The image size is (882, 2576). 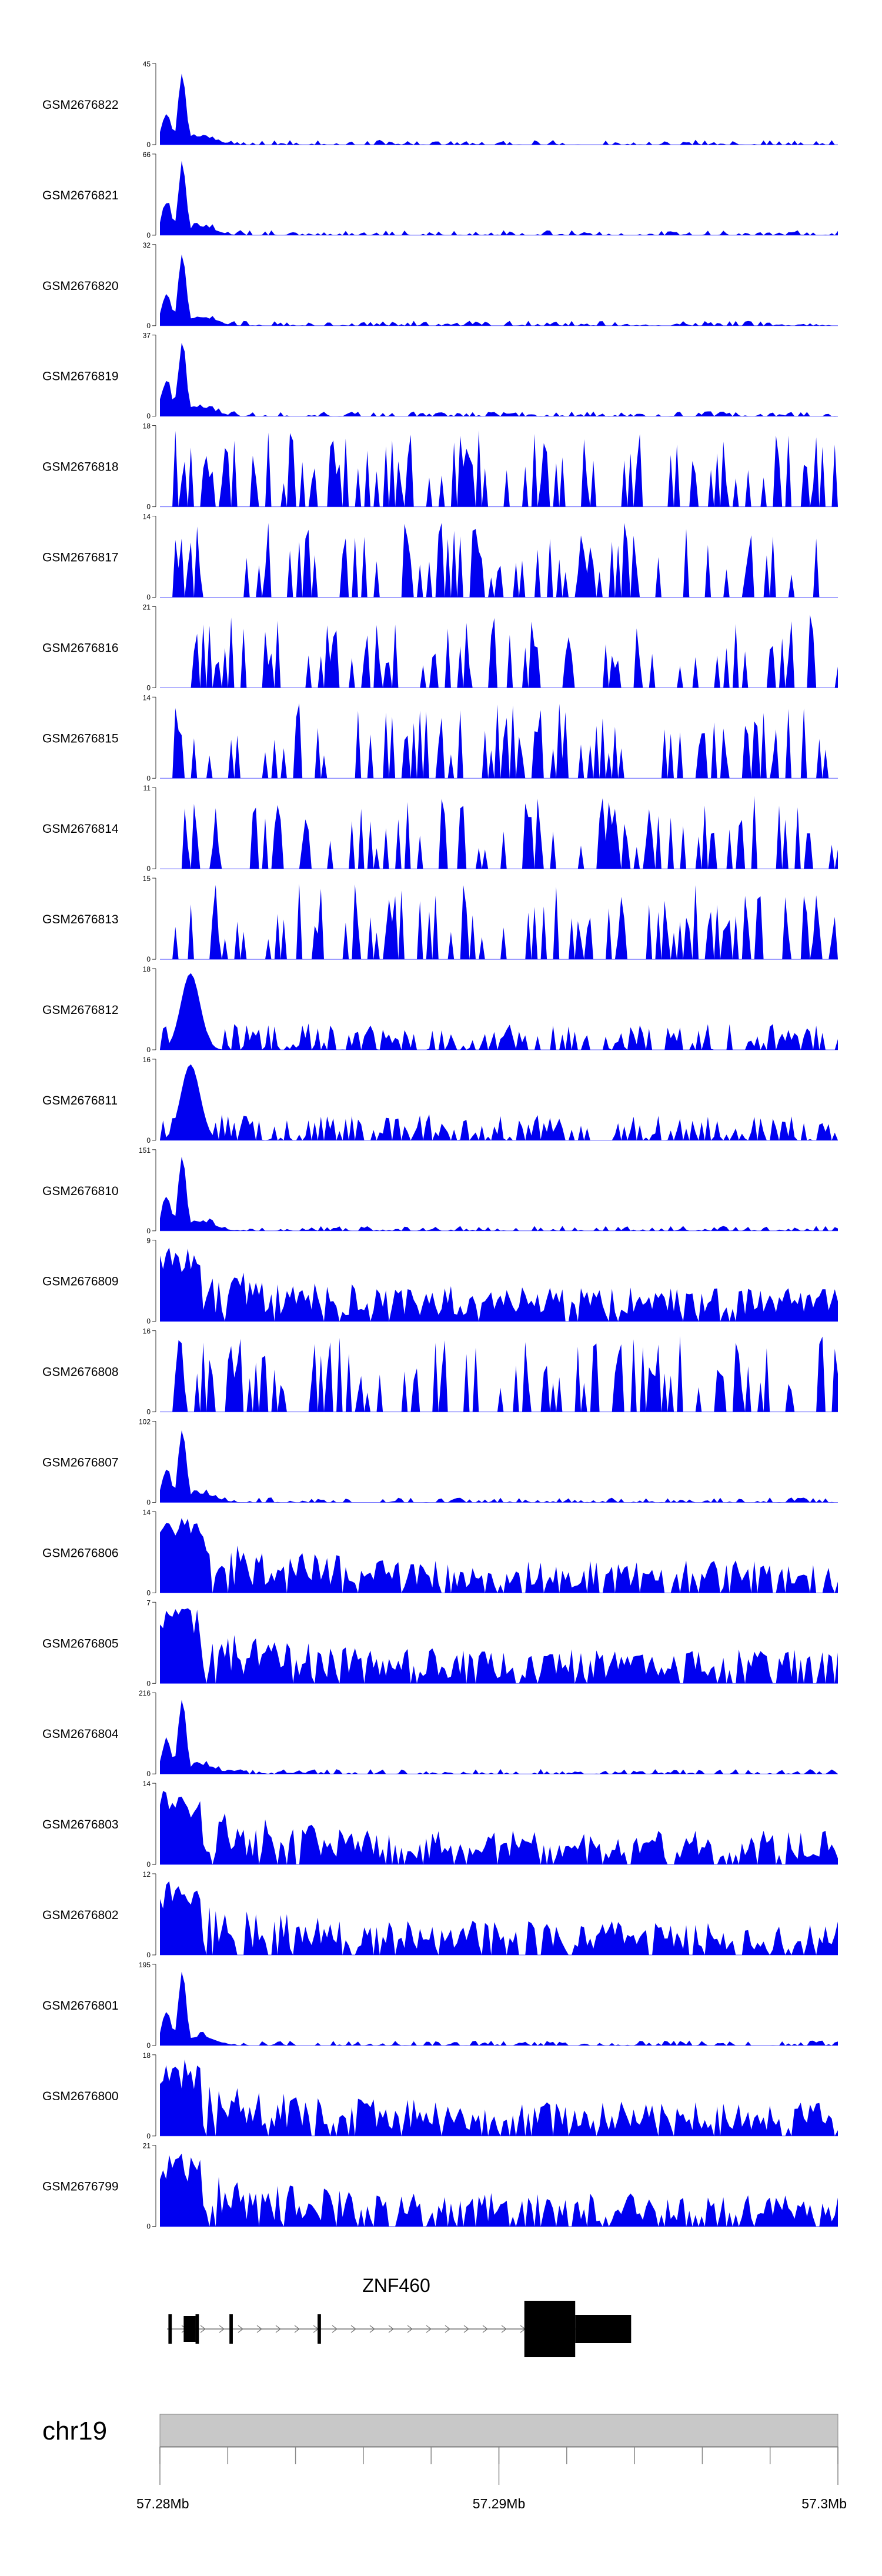 I want to click on track-label: GSM2676802, so click(x=80, y=1915).